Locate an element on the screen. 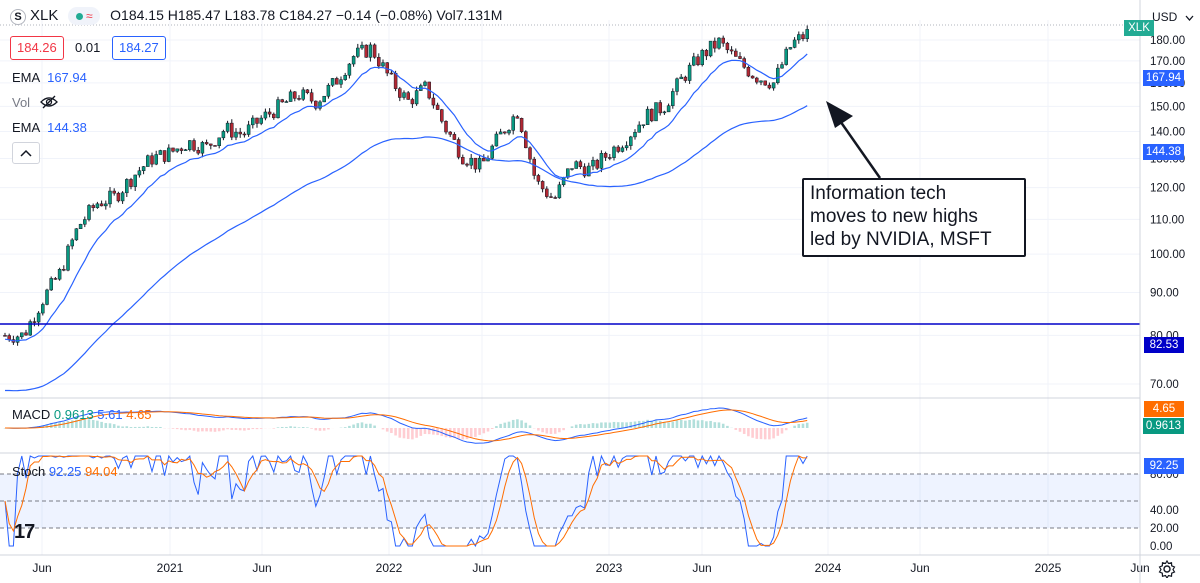 Image resolution: width=1200 pixels, height=583 pixels. annotation-arrow is located at coordinates (854, 140).